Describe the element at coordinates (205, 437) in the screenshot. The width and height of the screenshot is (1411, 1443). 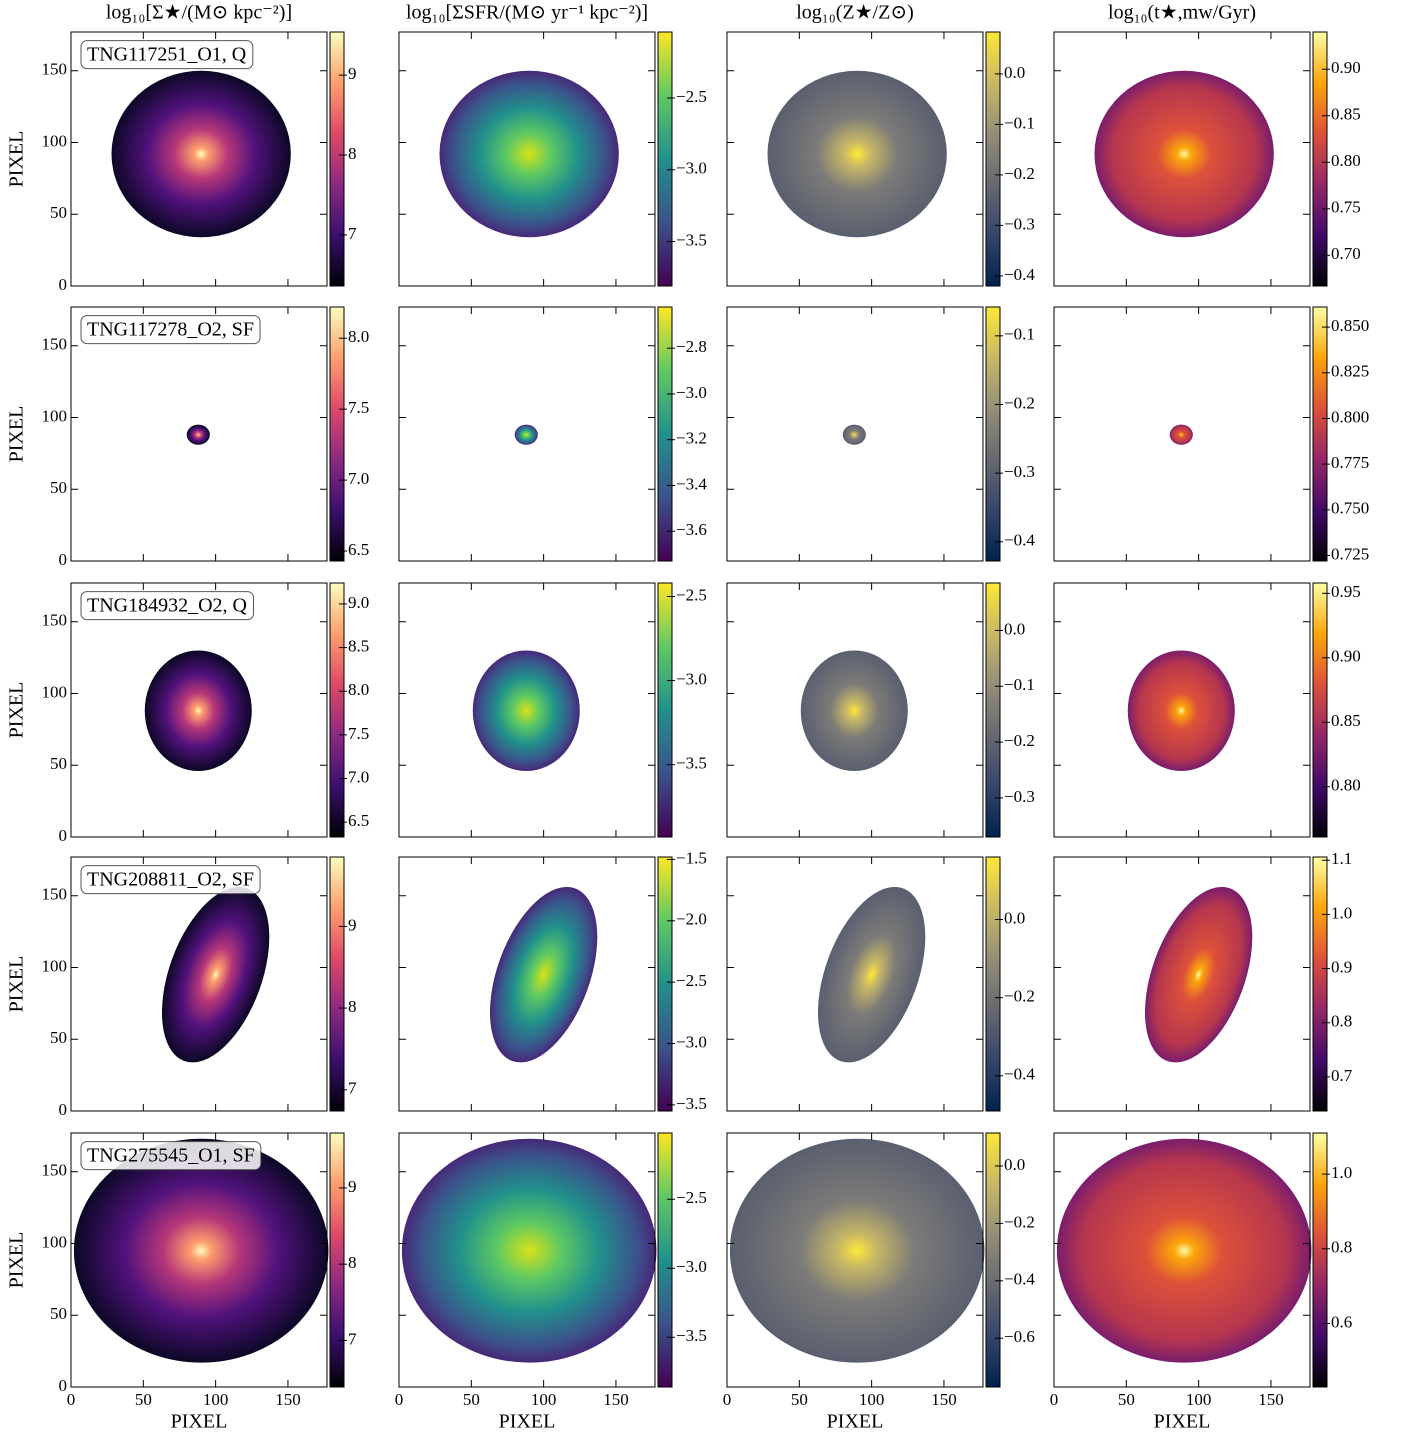
I see `panel: 0 50 100 150 6.5 7.0 7.5 8.0` at that location.